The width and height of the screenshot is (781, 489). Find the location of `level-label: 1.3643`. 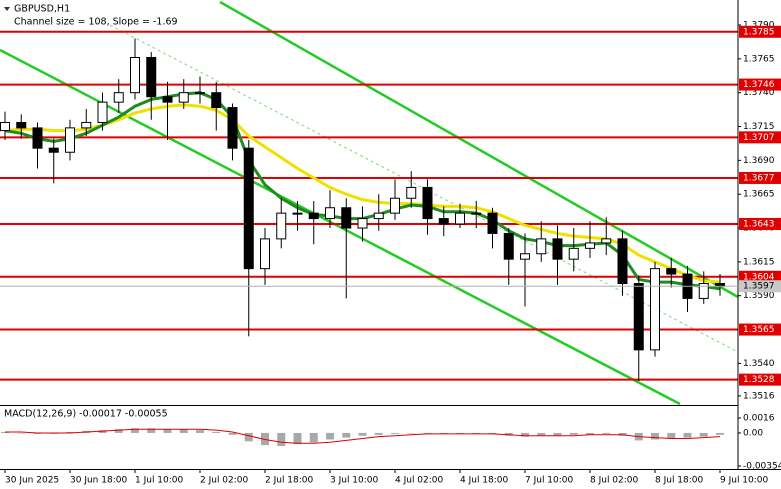

level-label: 1.3643 is located at coordinates (759, 224).